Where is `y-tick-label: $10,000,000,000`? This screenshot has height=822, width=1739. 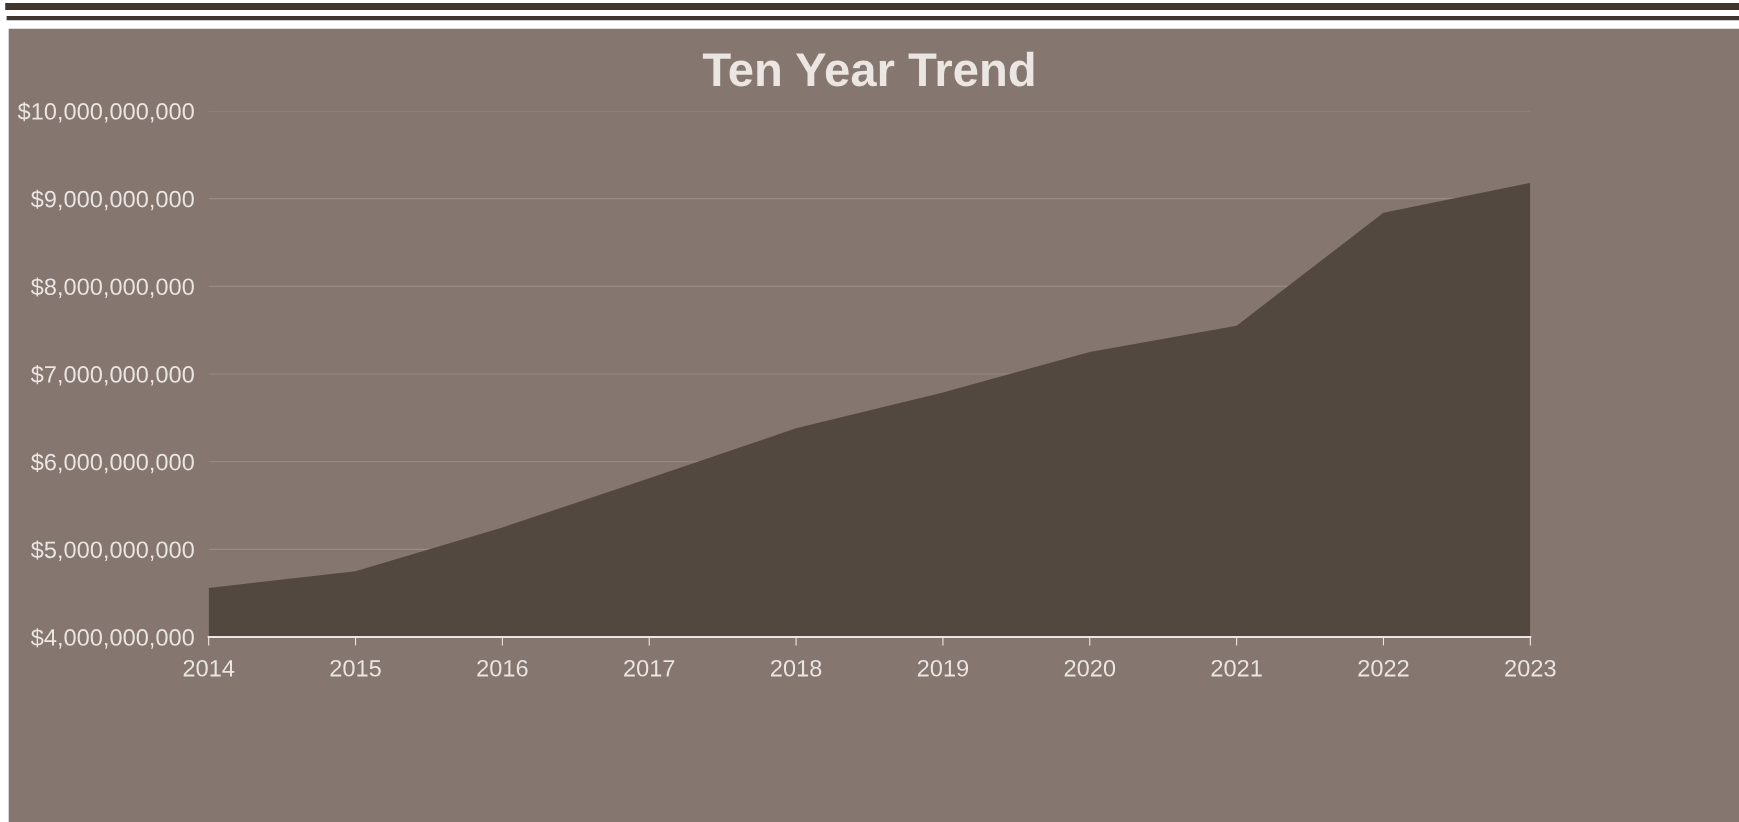
y-tick-label: $10,000,000,000 is located at coordinates (105, 112).